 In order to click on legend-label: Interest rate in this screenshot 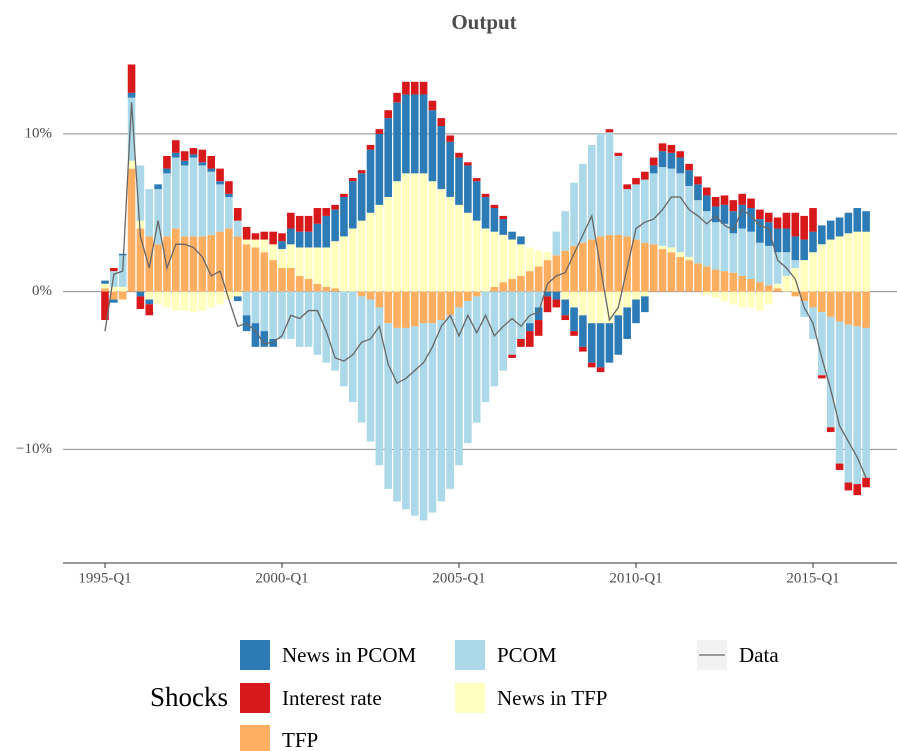, I will do `click(332, 698)`.